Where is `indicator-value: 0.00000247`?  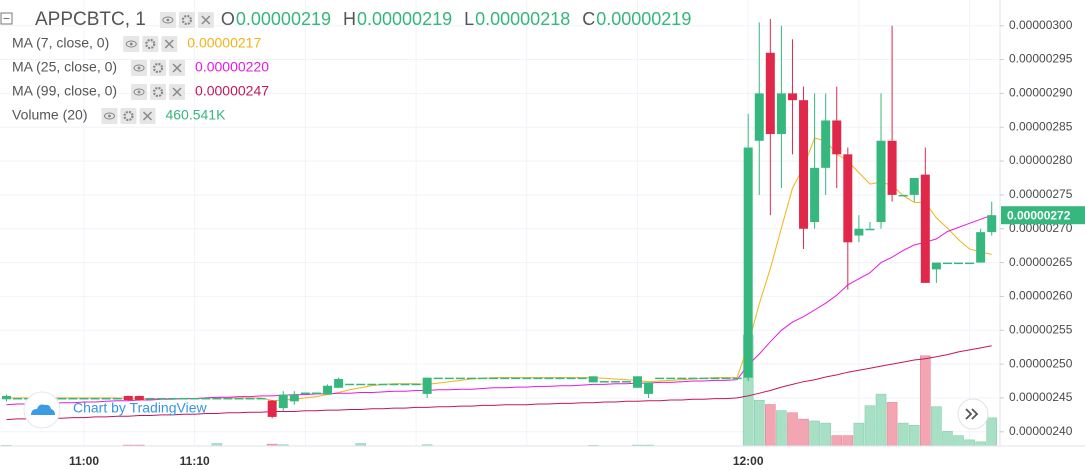
indicator-value: 0.00000247 is located at coordinates (232, 91).